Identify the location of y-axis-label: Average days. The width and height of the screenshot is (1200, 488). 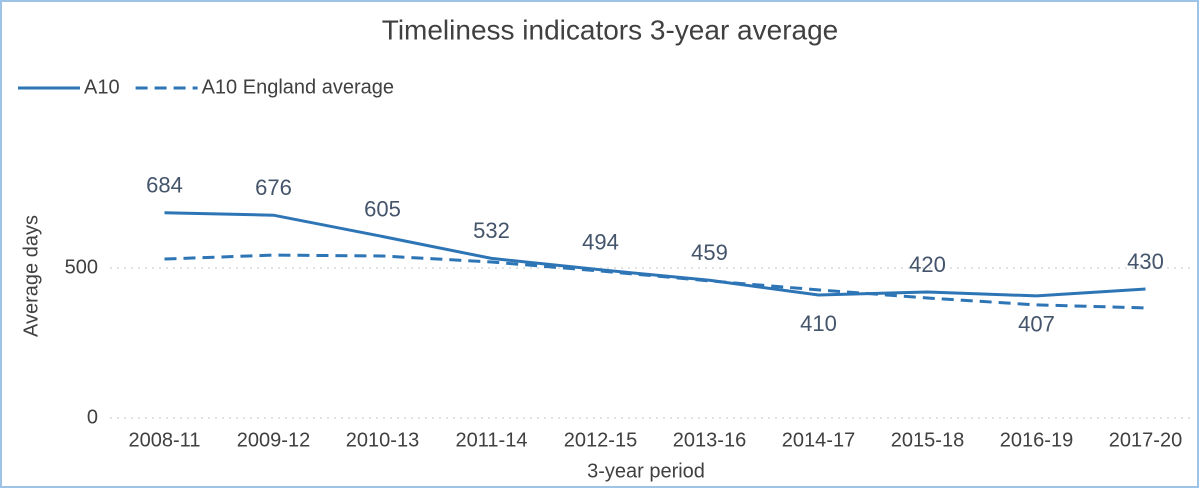
(31, 276).